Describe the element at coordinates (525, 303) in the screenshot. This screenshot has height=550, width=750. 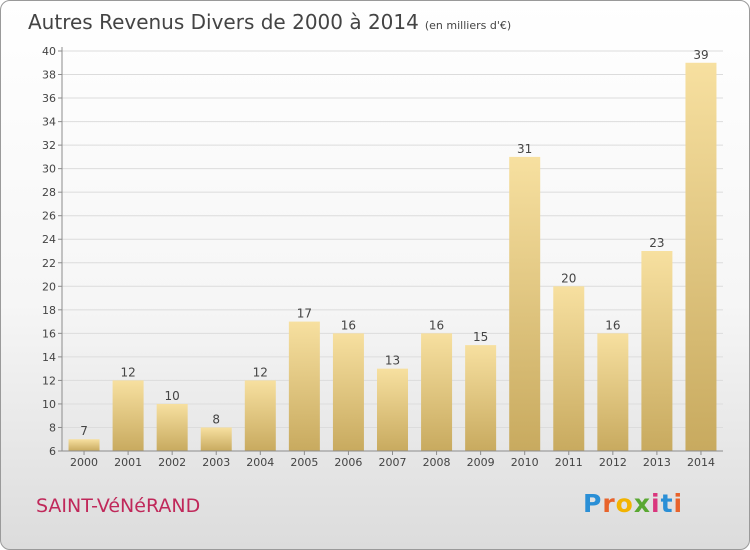
I see `bar-2010` at that location.